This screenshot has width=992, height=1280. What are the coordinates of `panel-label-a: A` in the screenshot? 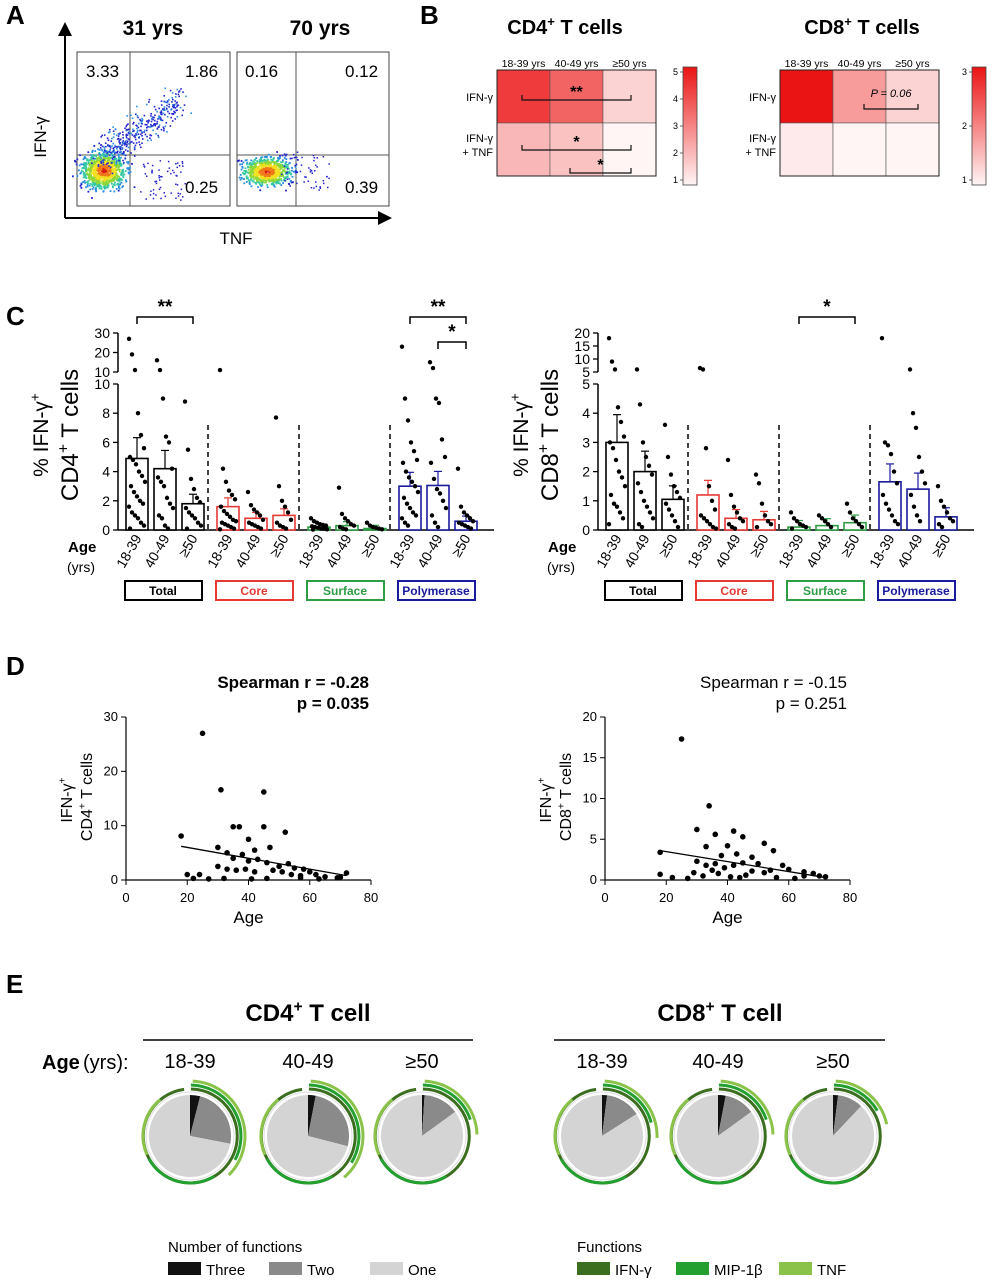 It's located at (15, 15).